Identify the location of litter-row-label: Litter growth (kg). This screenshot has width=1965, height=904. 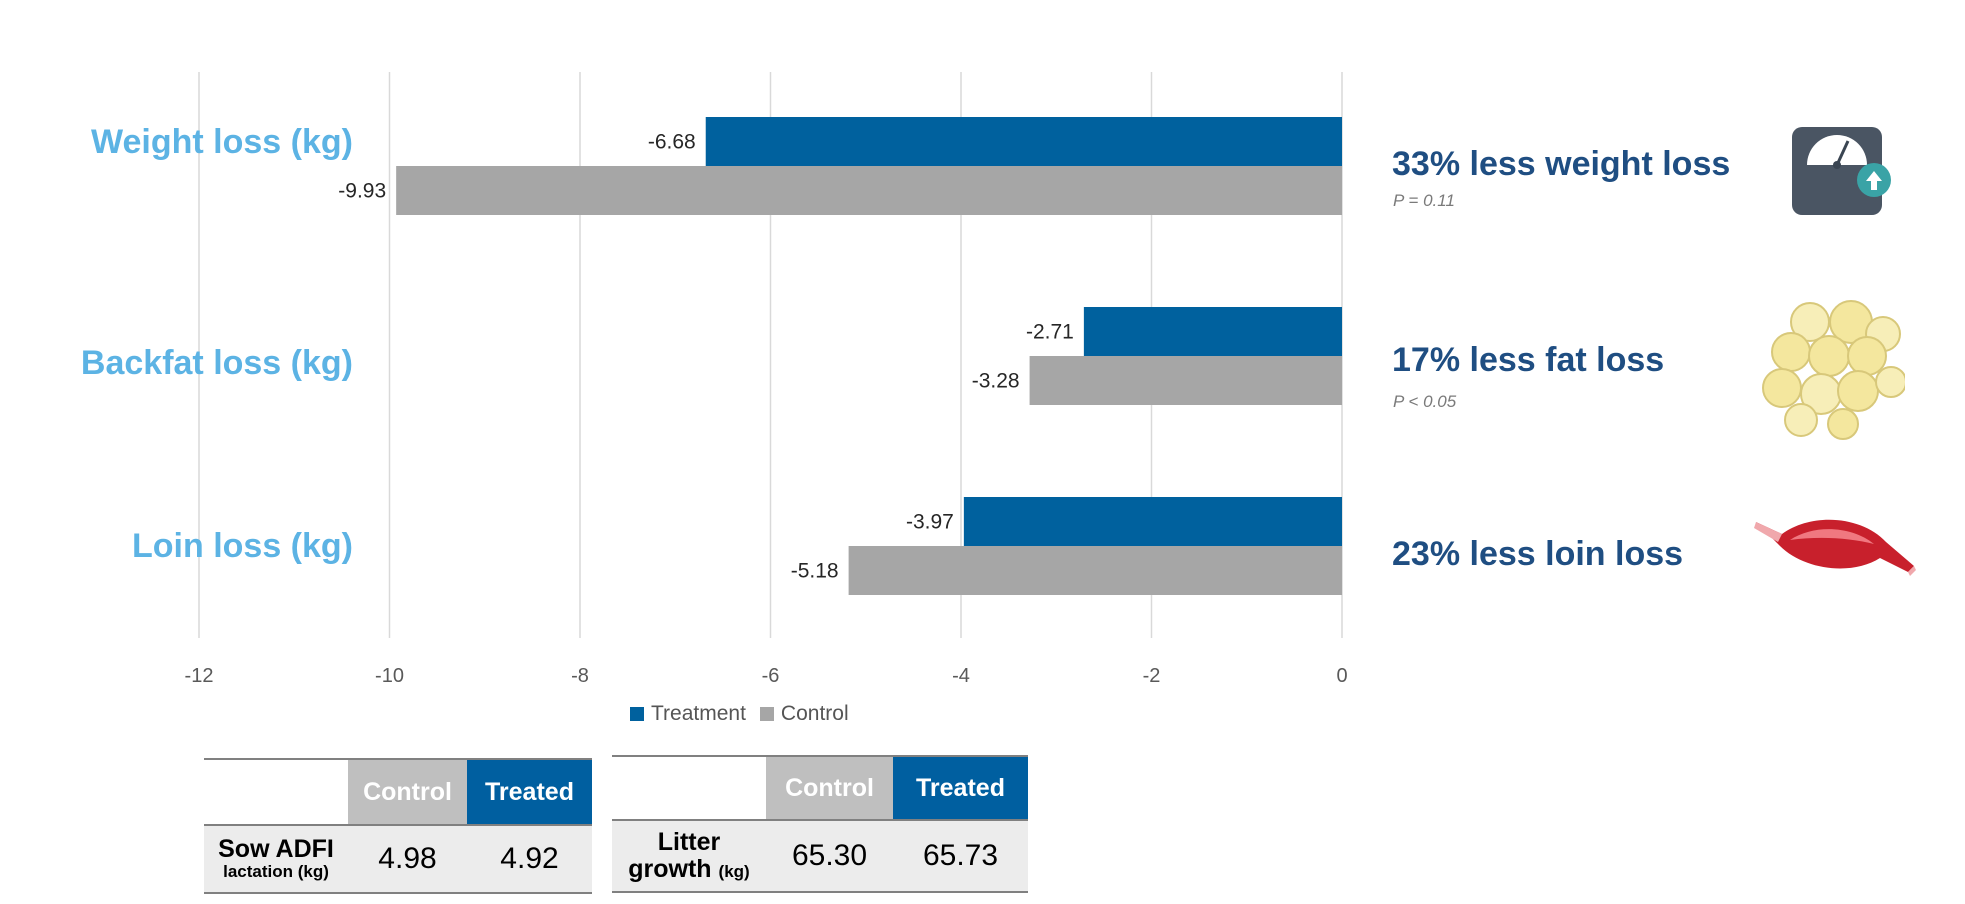
(689, 856).